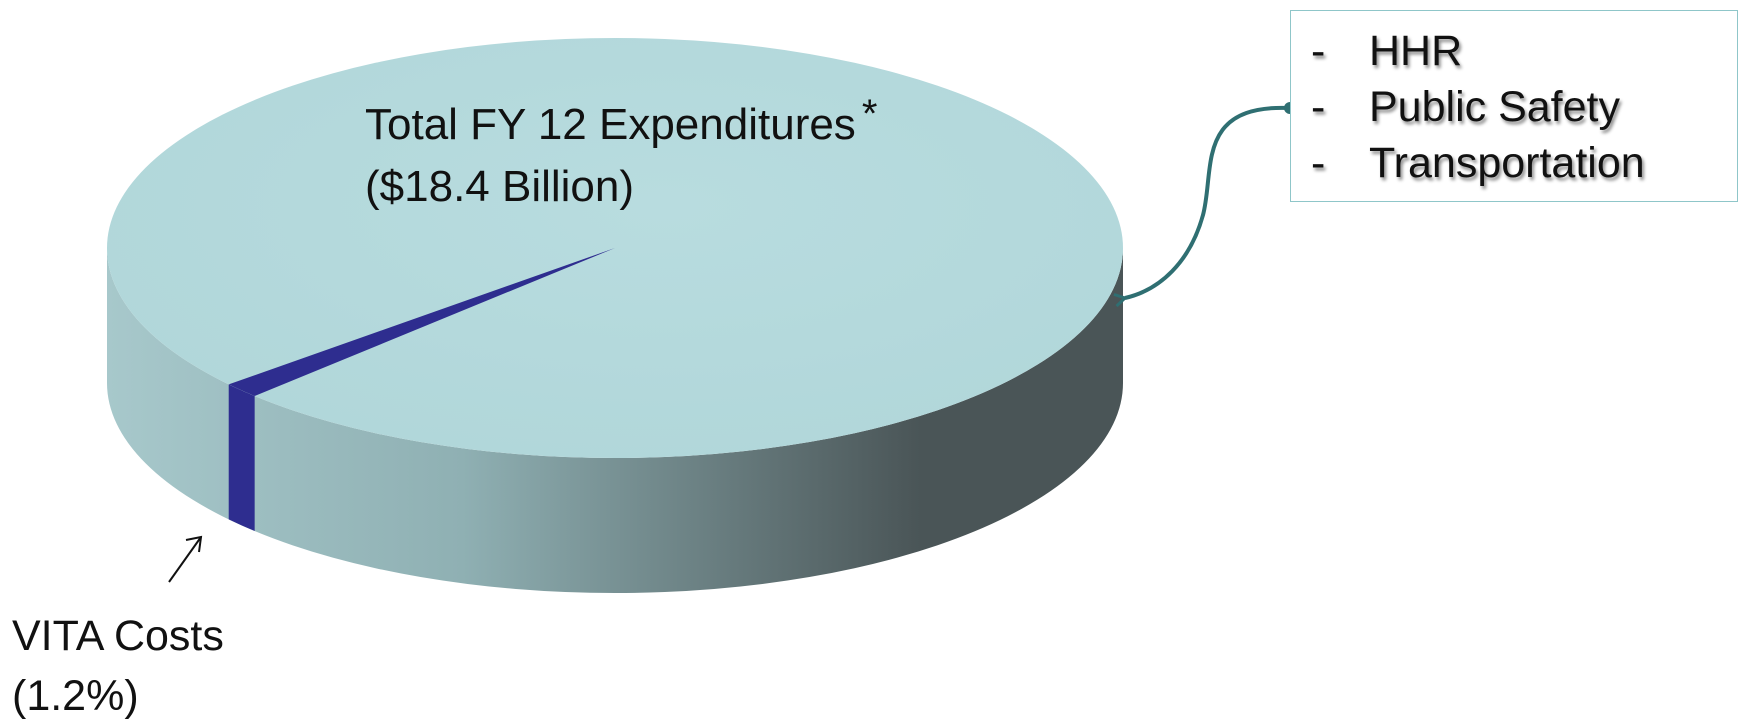  What do you see at coordinates (1507, 163) in the screenshot?
I see `callout-item-label: Transportation` at bounding box center [1507, 163].